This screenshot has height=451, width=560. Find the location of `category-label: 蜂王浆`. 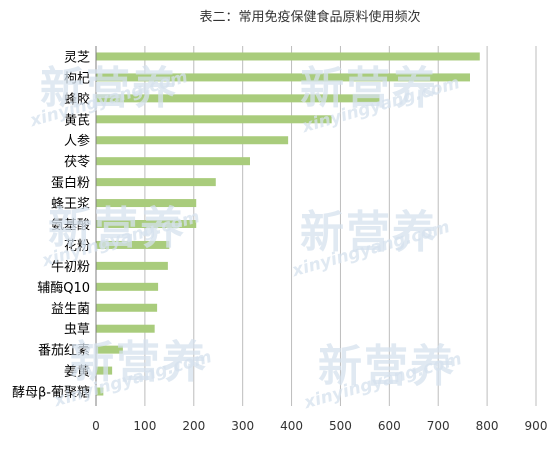

category-label: 蜂王浆 is located at coordinates (70, 204).